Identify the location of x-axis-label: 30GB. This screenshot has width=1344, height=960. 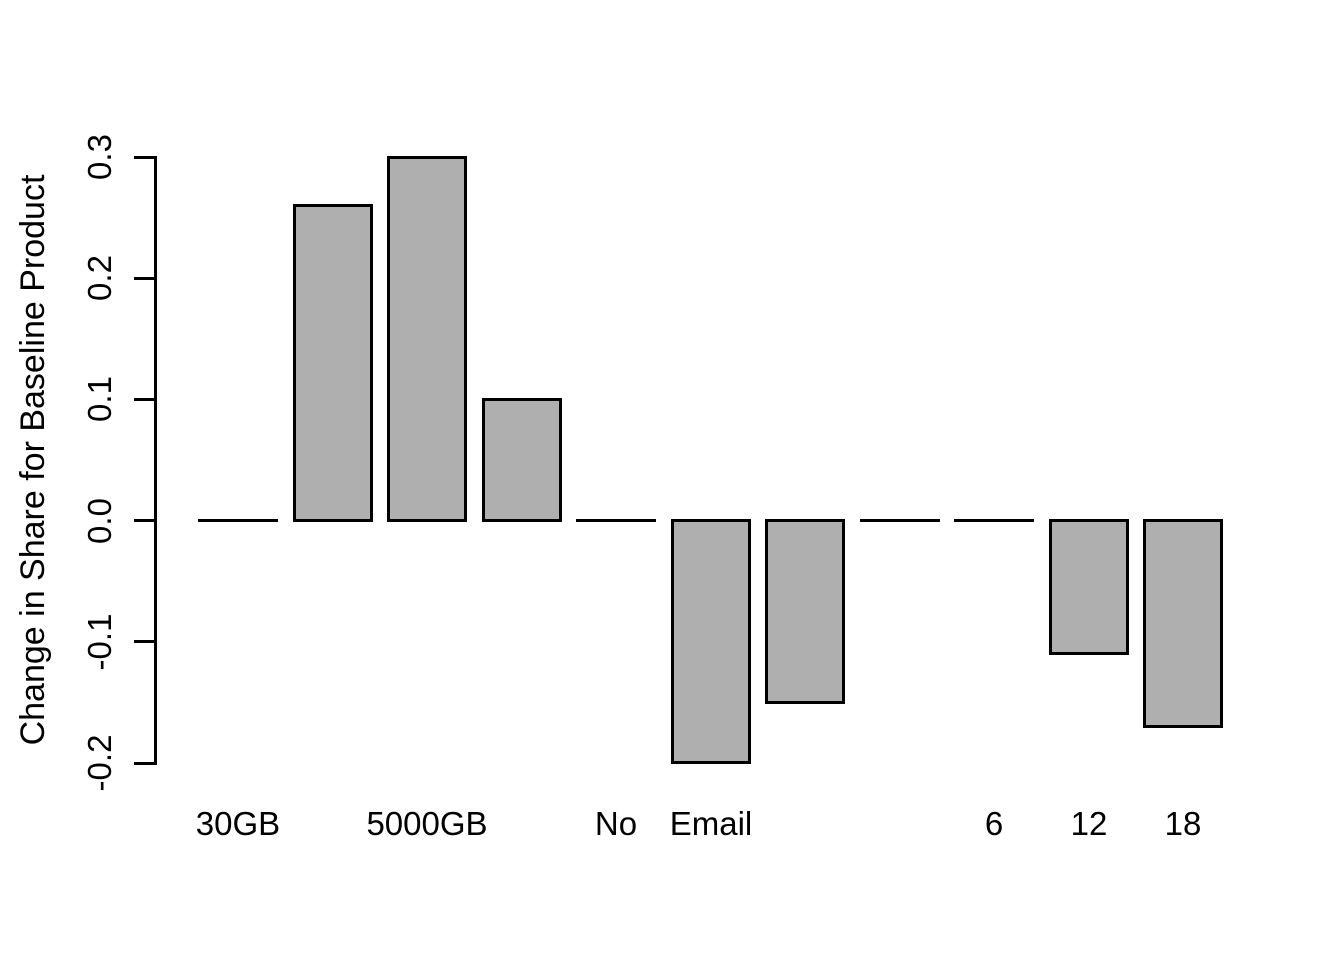
(238, 823).